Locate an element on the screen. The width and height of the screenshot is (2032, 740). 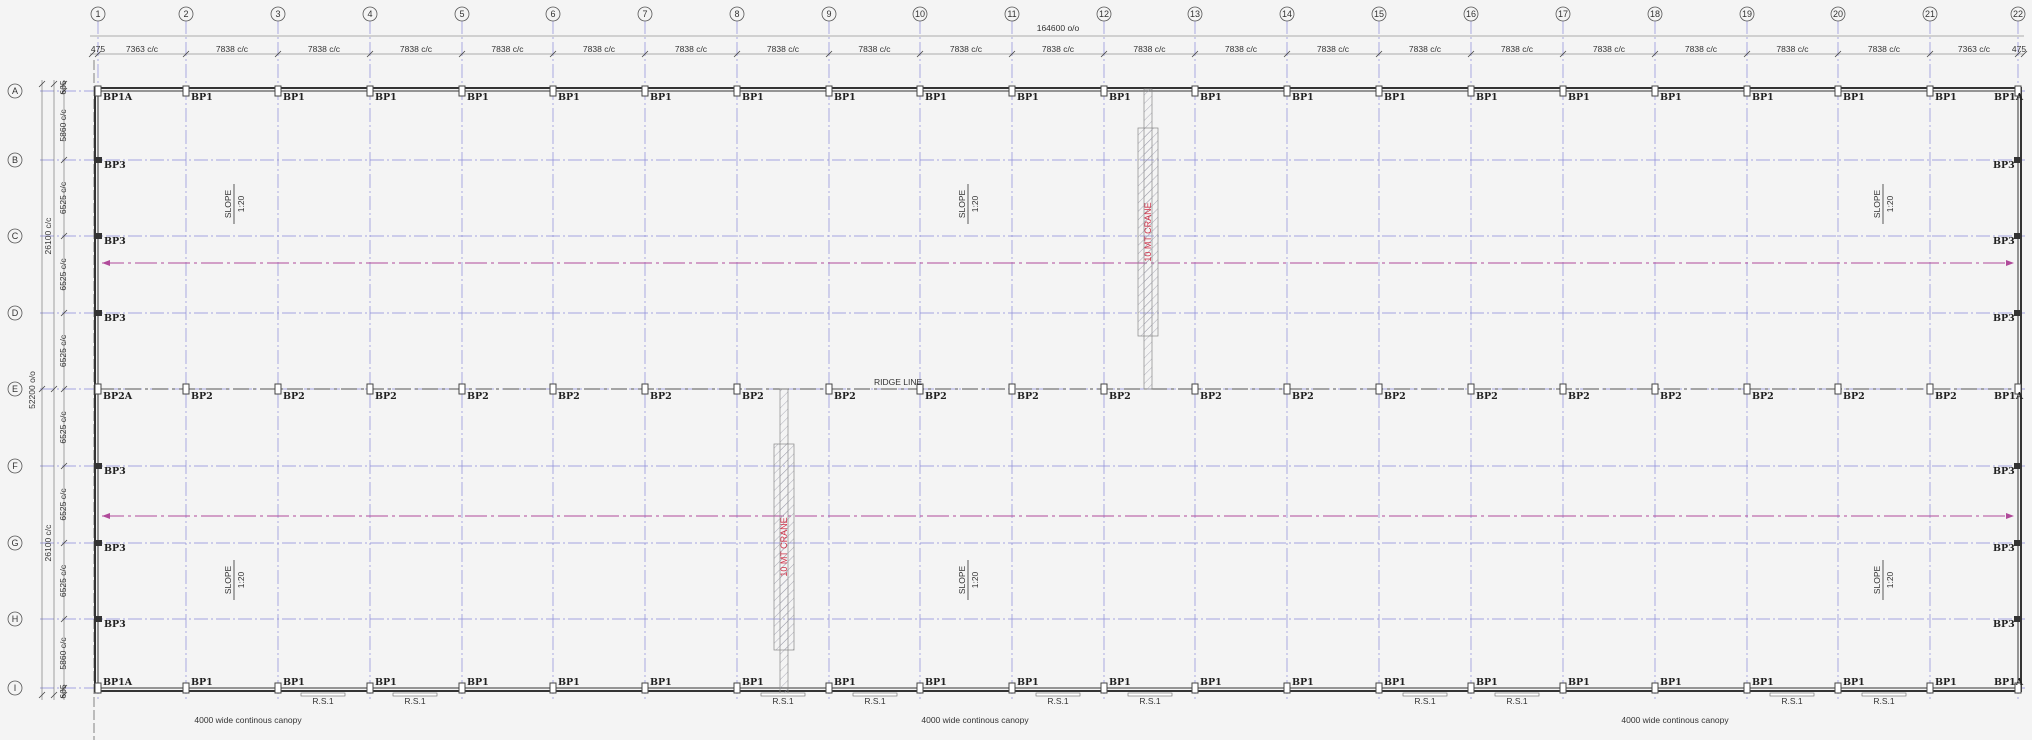
row-spacing-dim: 5860 c/c is located at coordinates (63, 125).